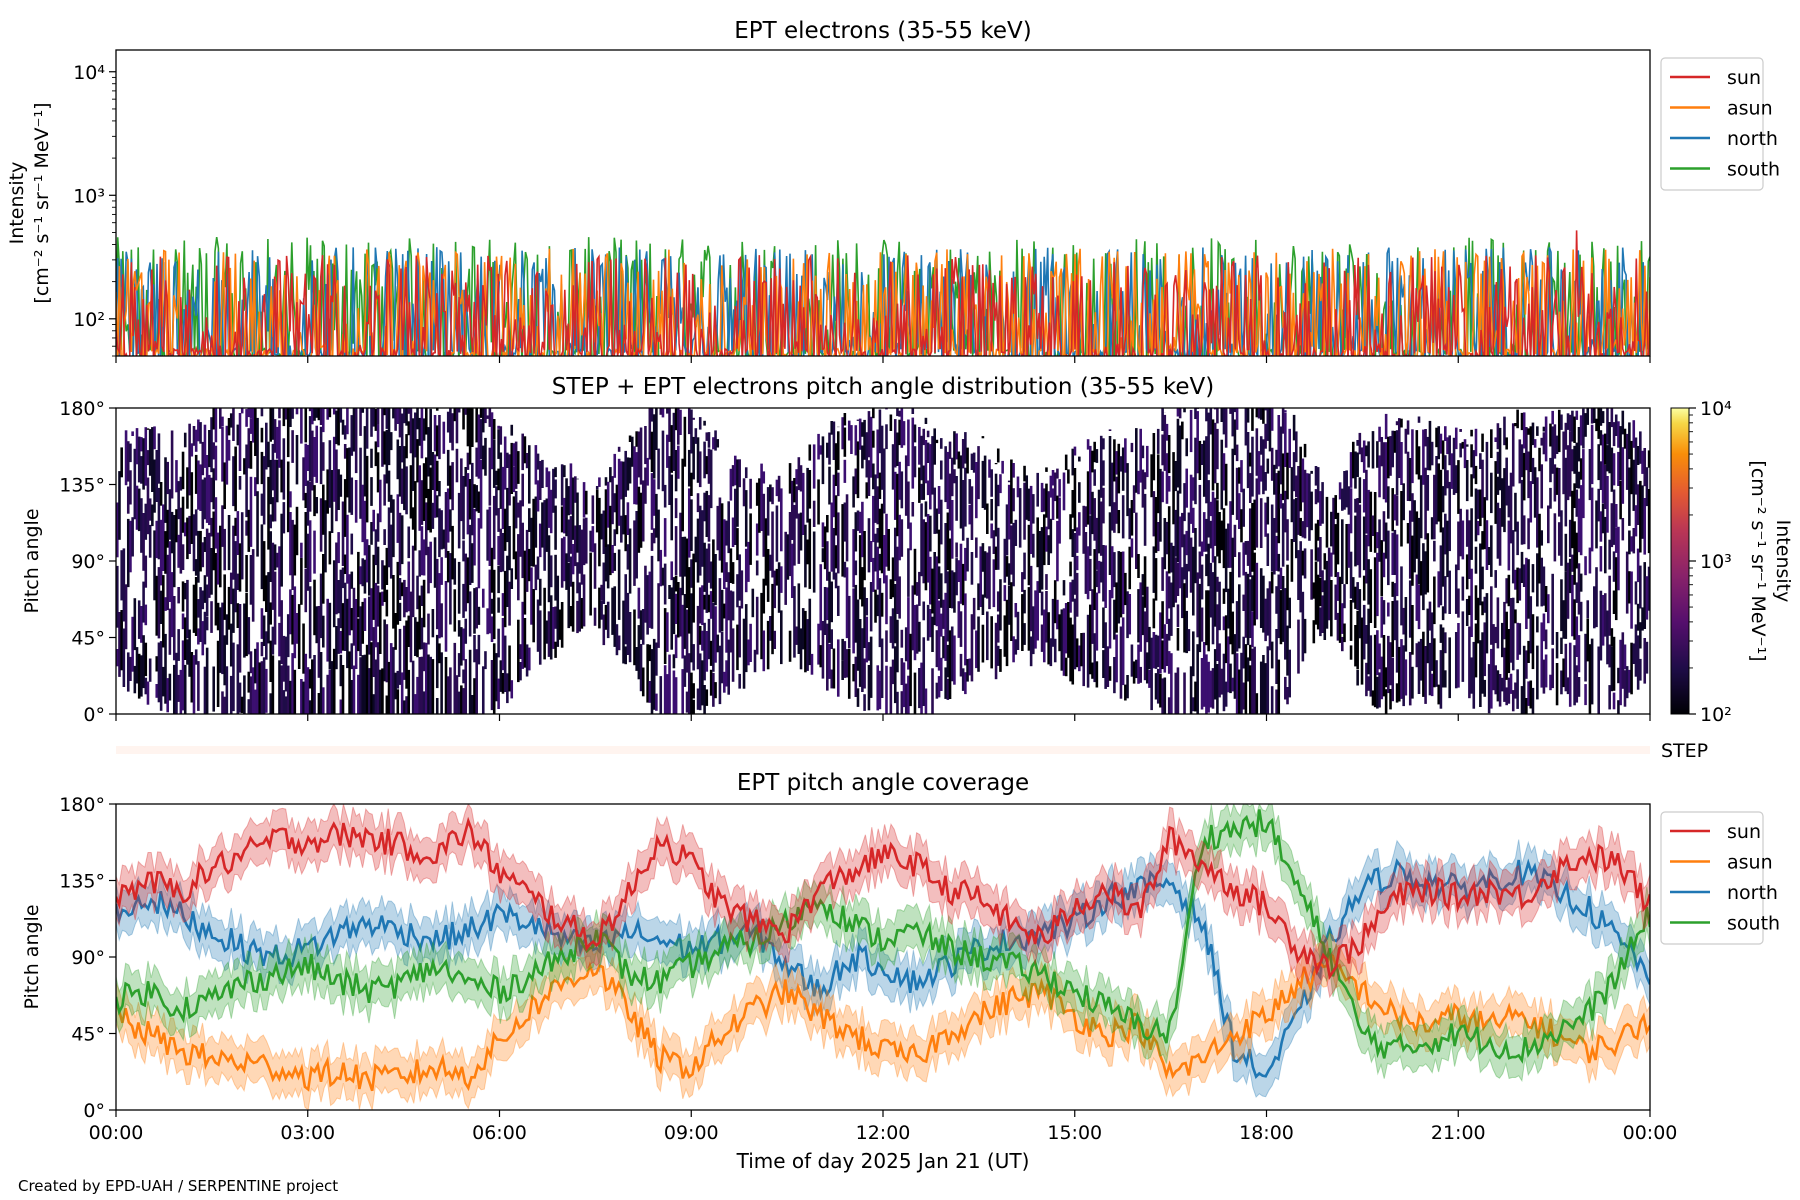 The width and height of the screenshot is (1800, 1200). Describe the element at coordinates (1716, 562) in the screenshot. I see `colorbar-tick-label: 10³` at that location.